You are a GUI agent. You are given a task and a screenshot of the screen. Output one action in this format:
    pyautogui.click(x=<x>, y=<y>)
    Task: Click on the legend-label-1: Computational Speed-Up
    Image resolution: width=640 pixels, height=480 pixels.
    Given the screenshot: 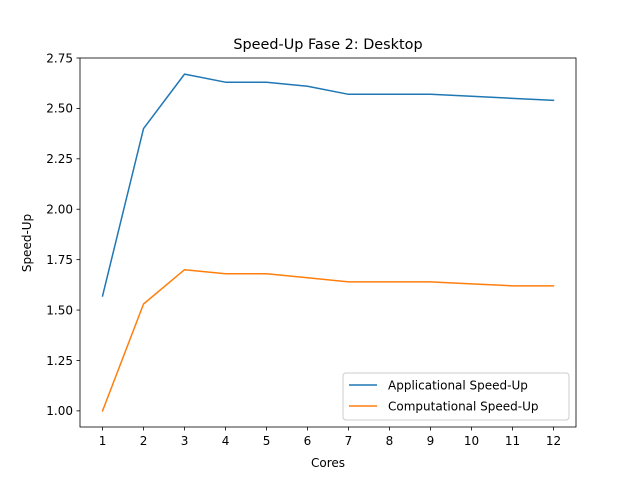 What is the action you would take?
    pyautogui.click(x=463, y=407)
    